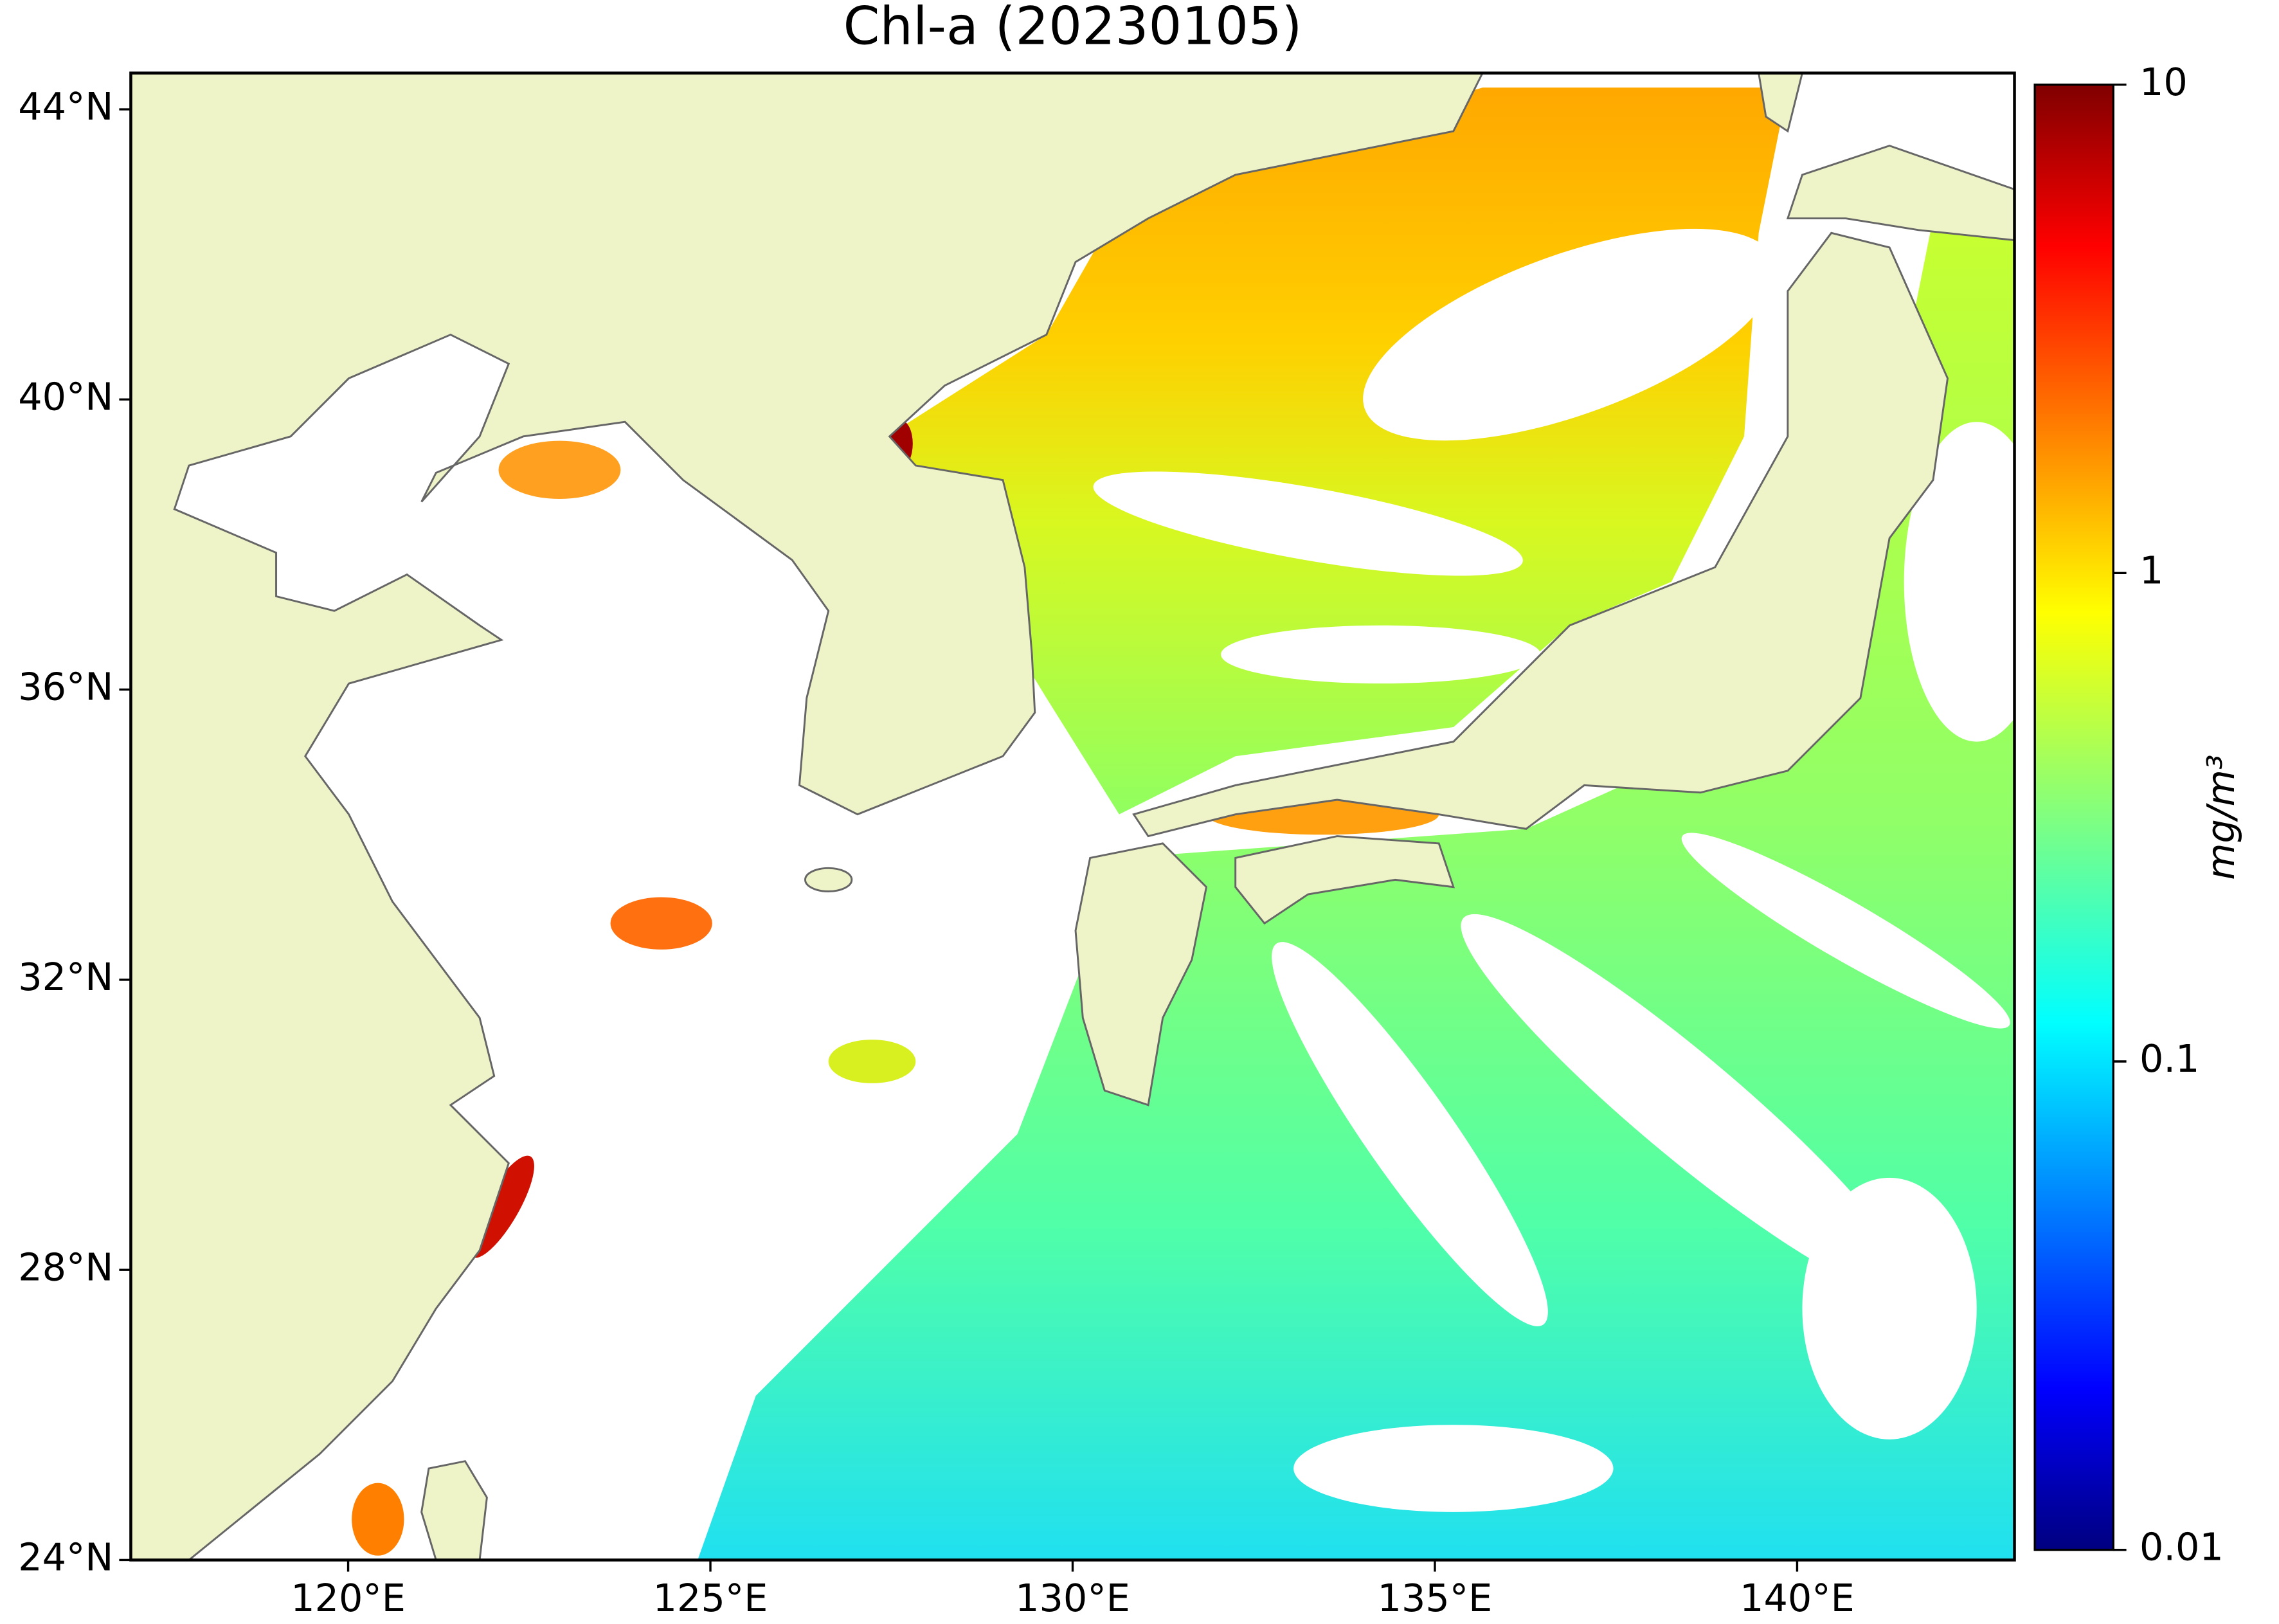 This screenshot has height=1624, width=2279. I want to click on colorbar-tick-label: 1, so click(2151, 570).